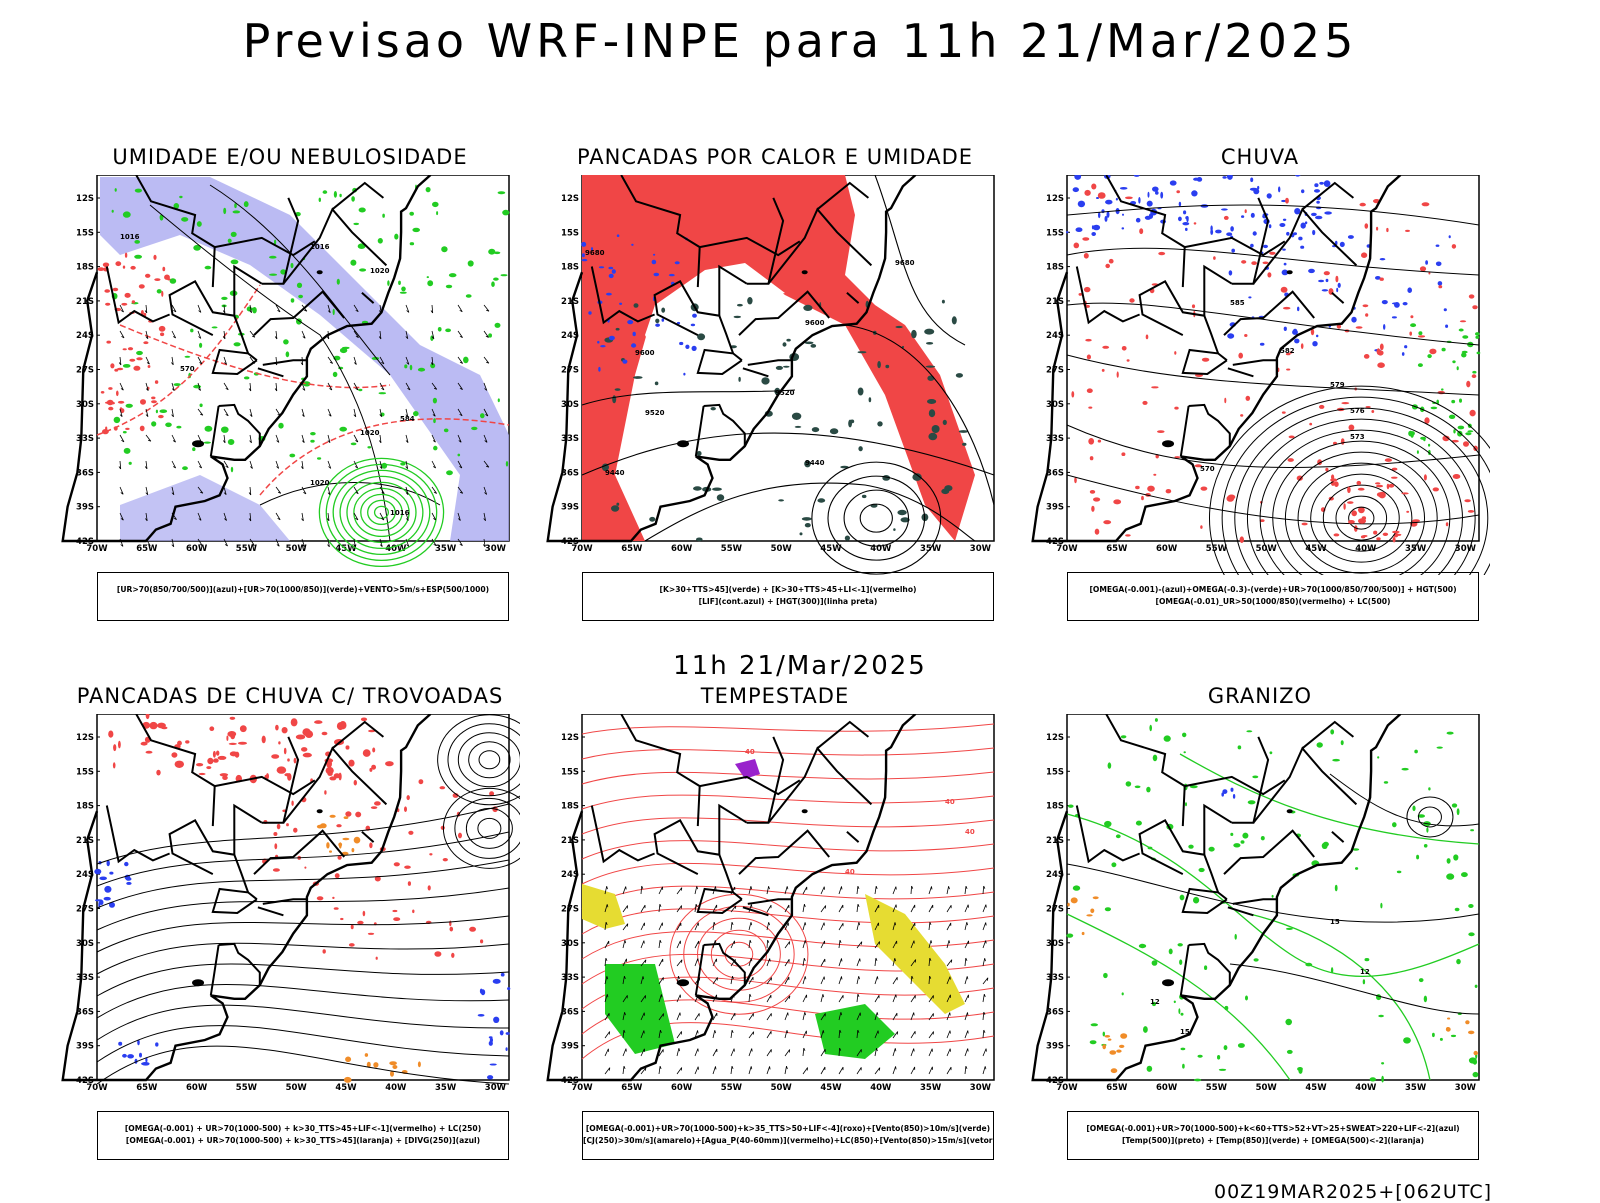  I want to click on lat-tick-label: 24S, so click(570, 336).